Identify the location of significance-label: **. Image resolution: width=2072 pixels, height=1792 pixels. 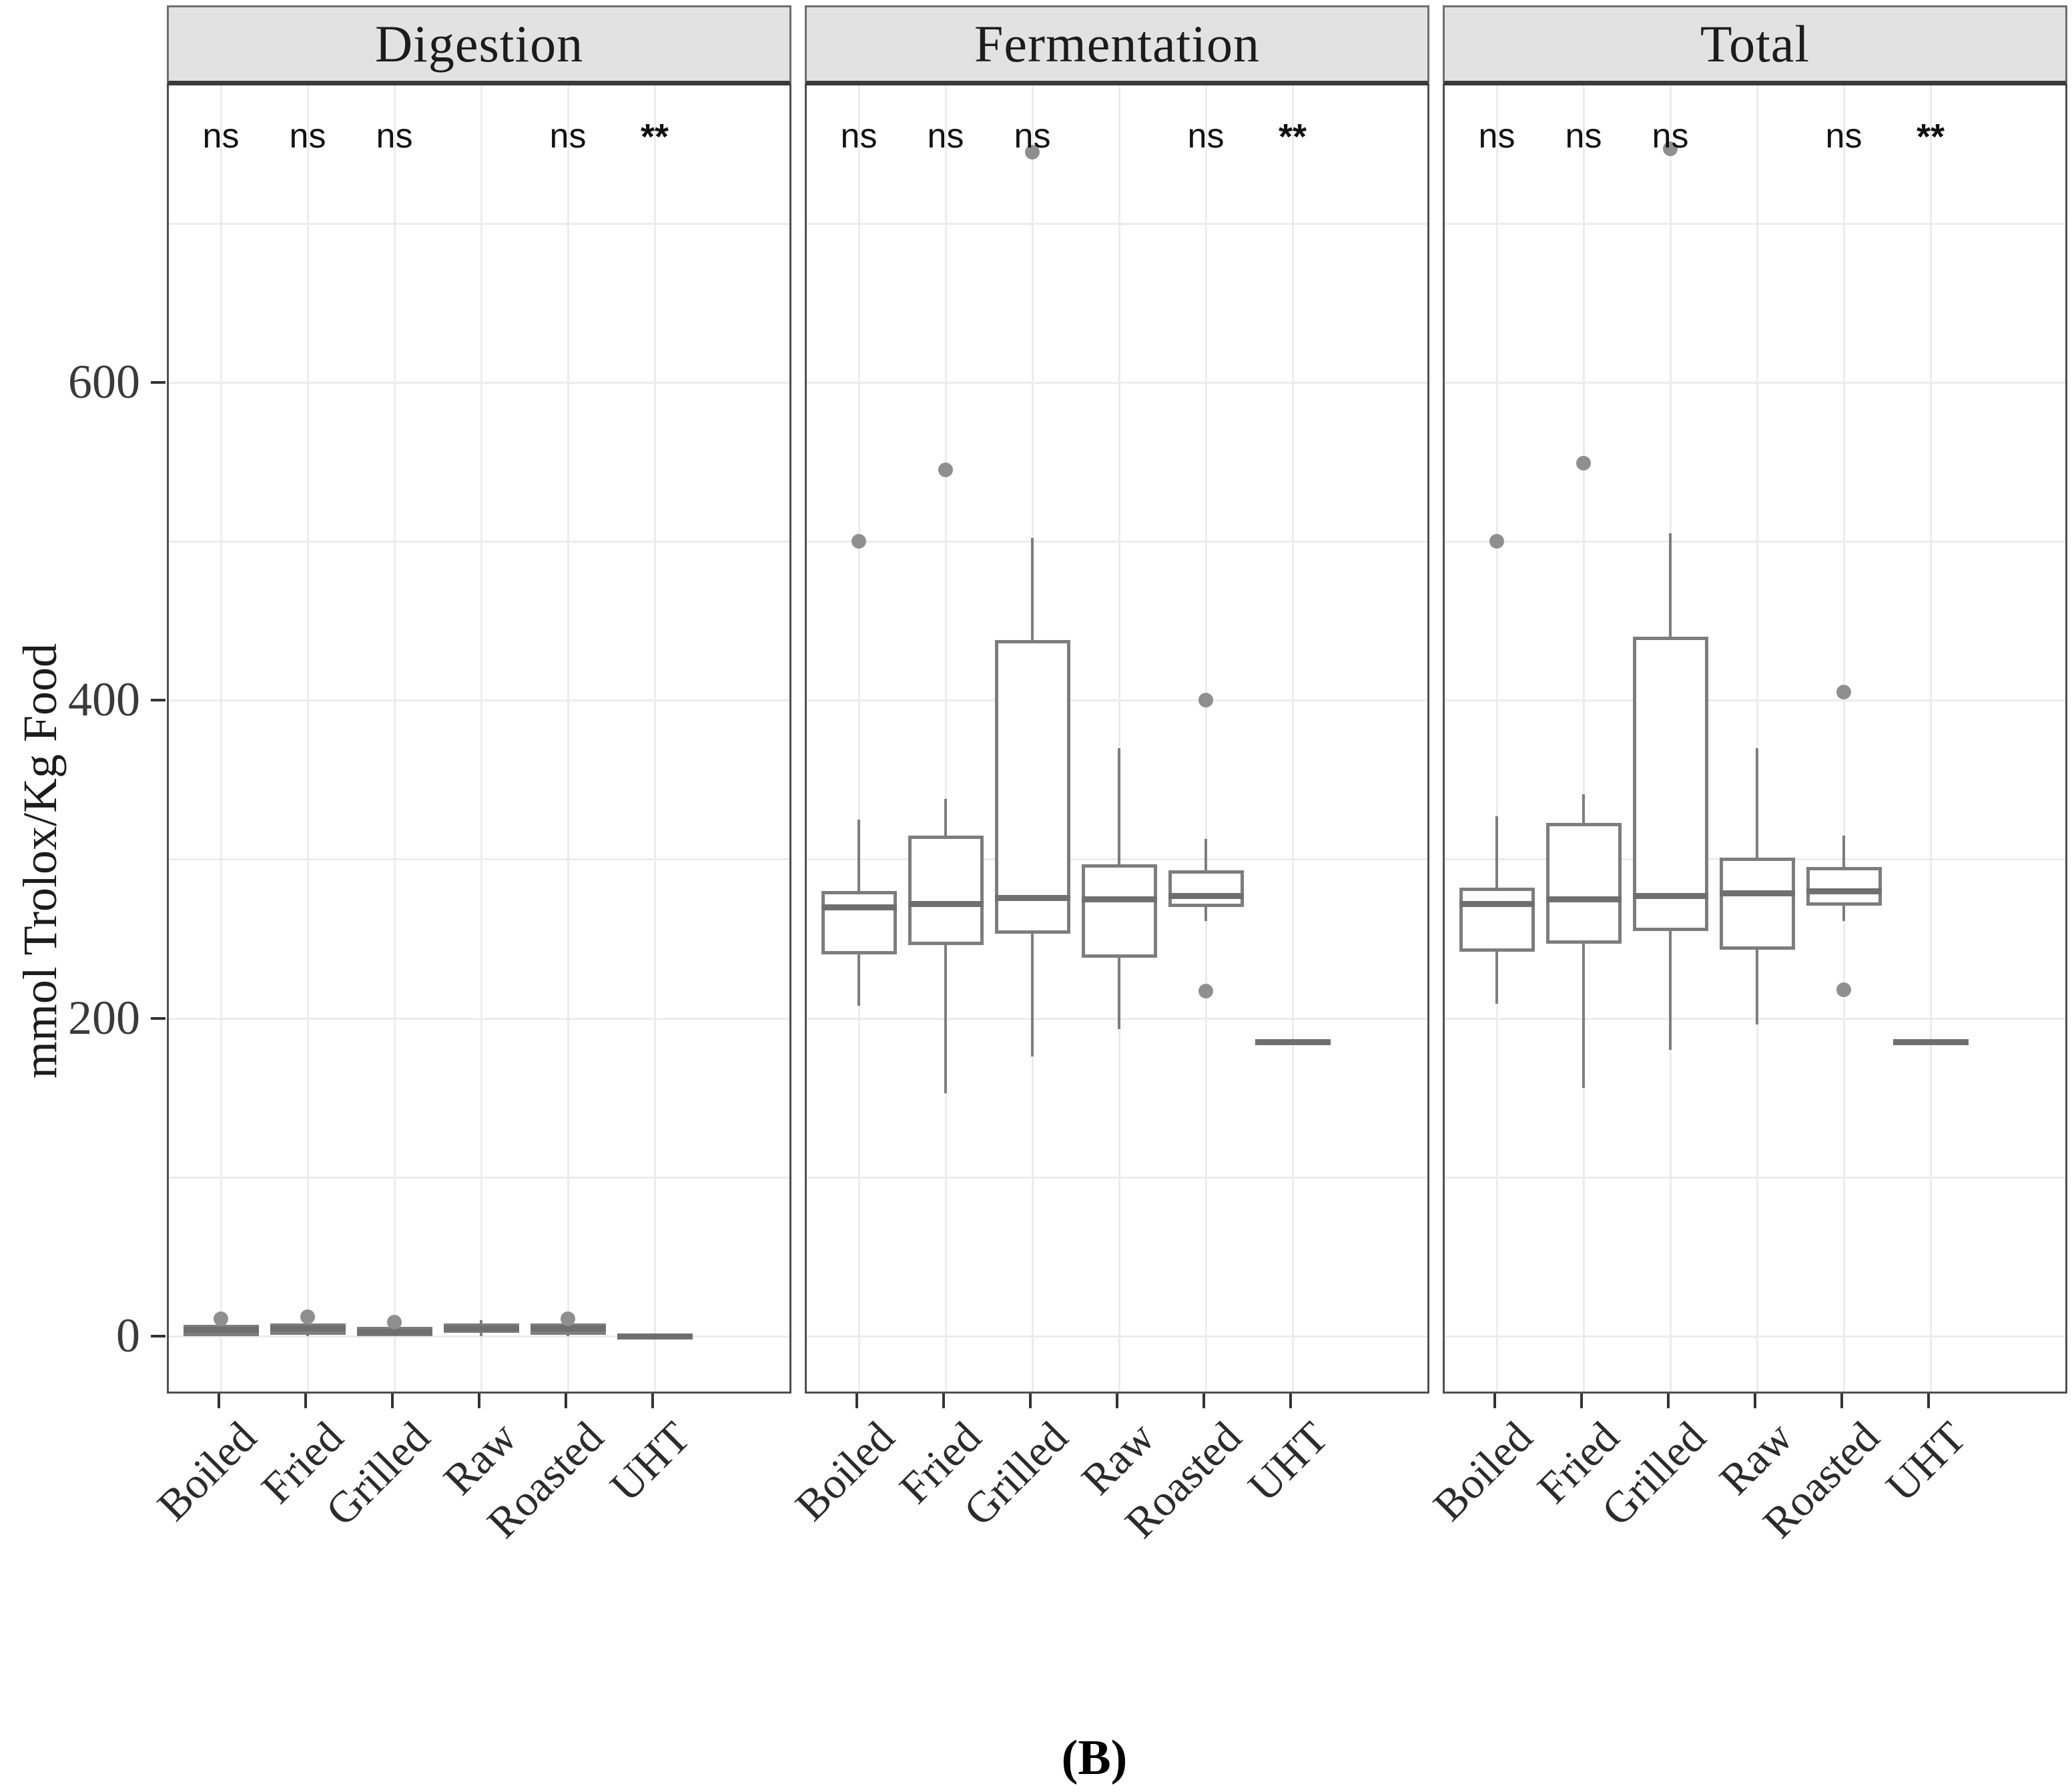
(1292, 137).